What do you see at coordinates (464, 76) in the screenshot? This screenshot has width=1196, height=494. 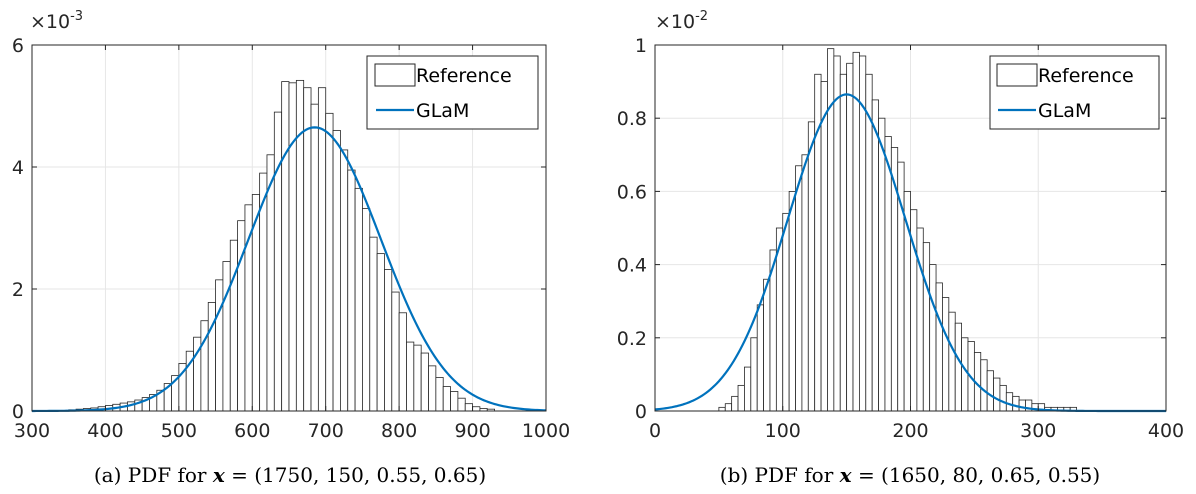 I see `legend-label-reference-a: Reference` at bounding box center [464, 76].